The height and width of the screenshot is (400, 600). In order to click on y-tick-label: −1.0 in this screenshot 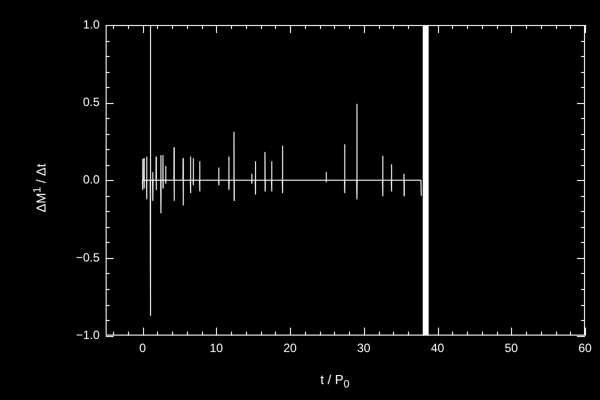, I will do `click(88, 335)`.